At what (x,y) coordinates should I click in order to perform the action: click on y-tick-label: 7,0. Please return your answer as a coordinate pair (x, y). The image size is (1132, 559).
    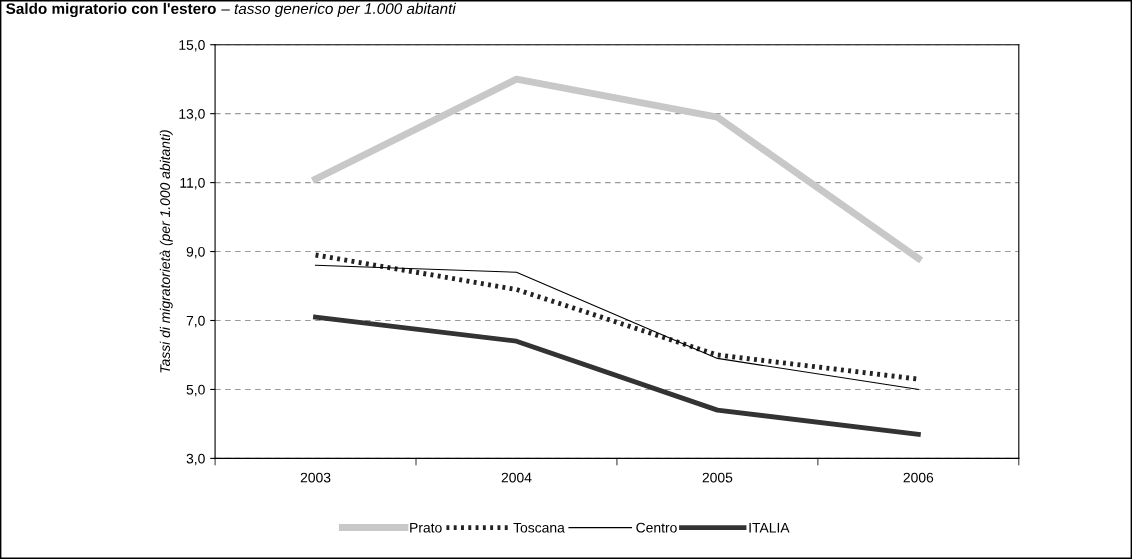
    Looking at the image, I should click on (195, 321).